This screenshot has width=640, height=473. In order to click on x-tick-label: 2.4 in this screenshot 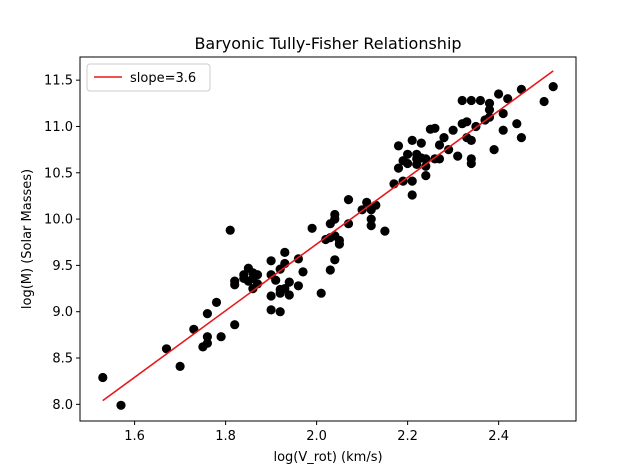, I will do `click(498, 436)`.